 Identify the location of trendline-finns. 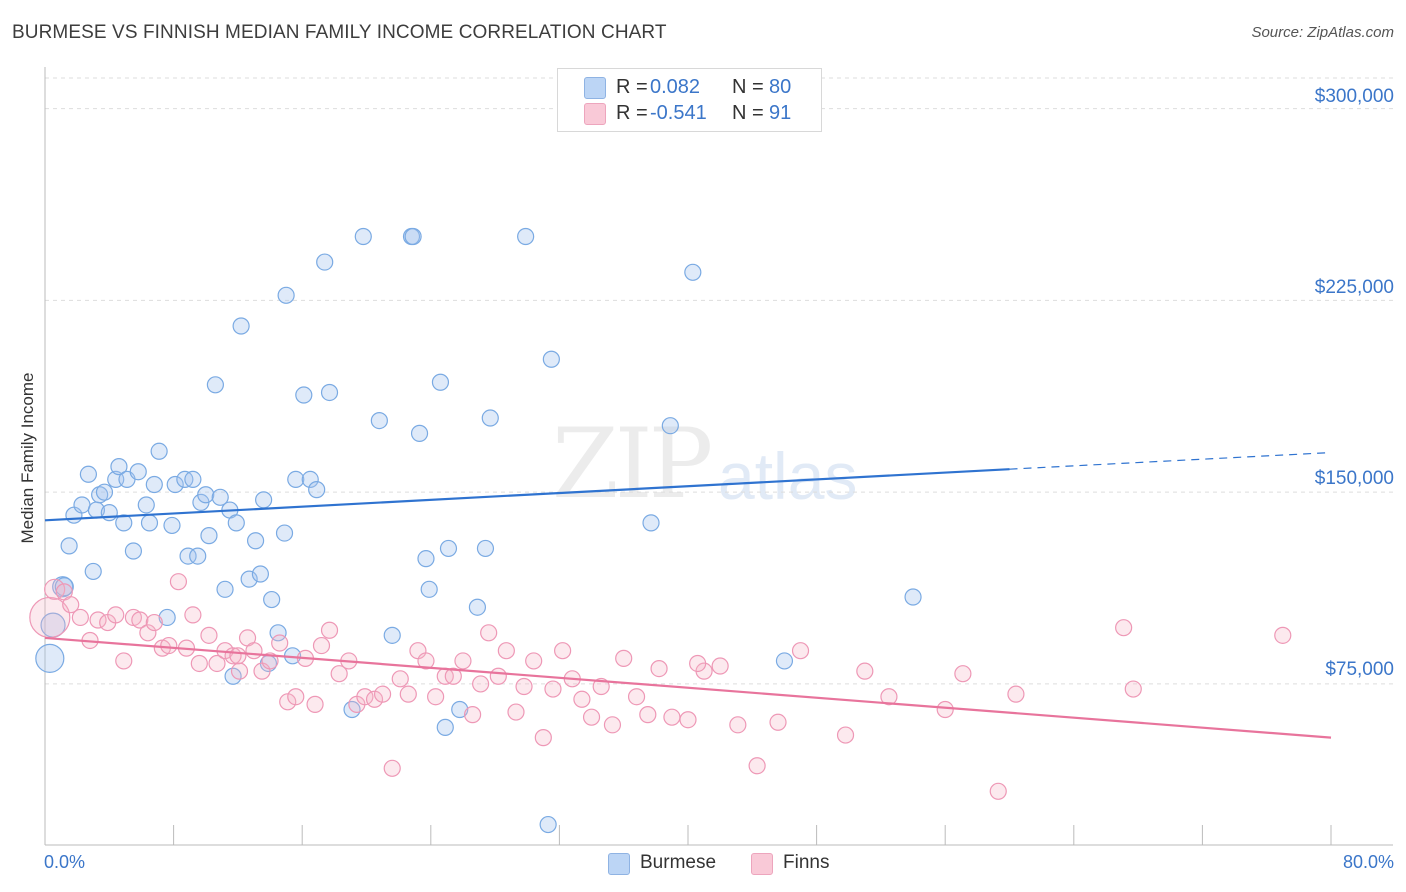
(688, 687).